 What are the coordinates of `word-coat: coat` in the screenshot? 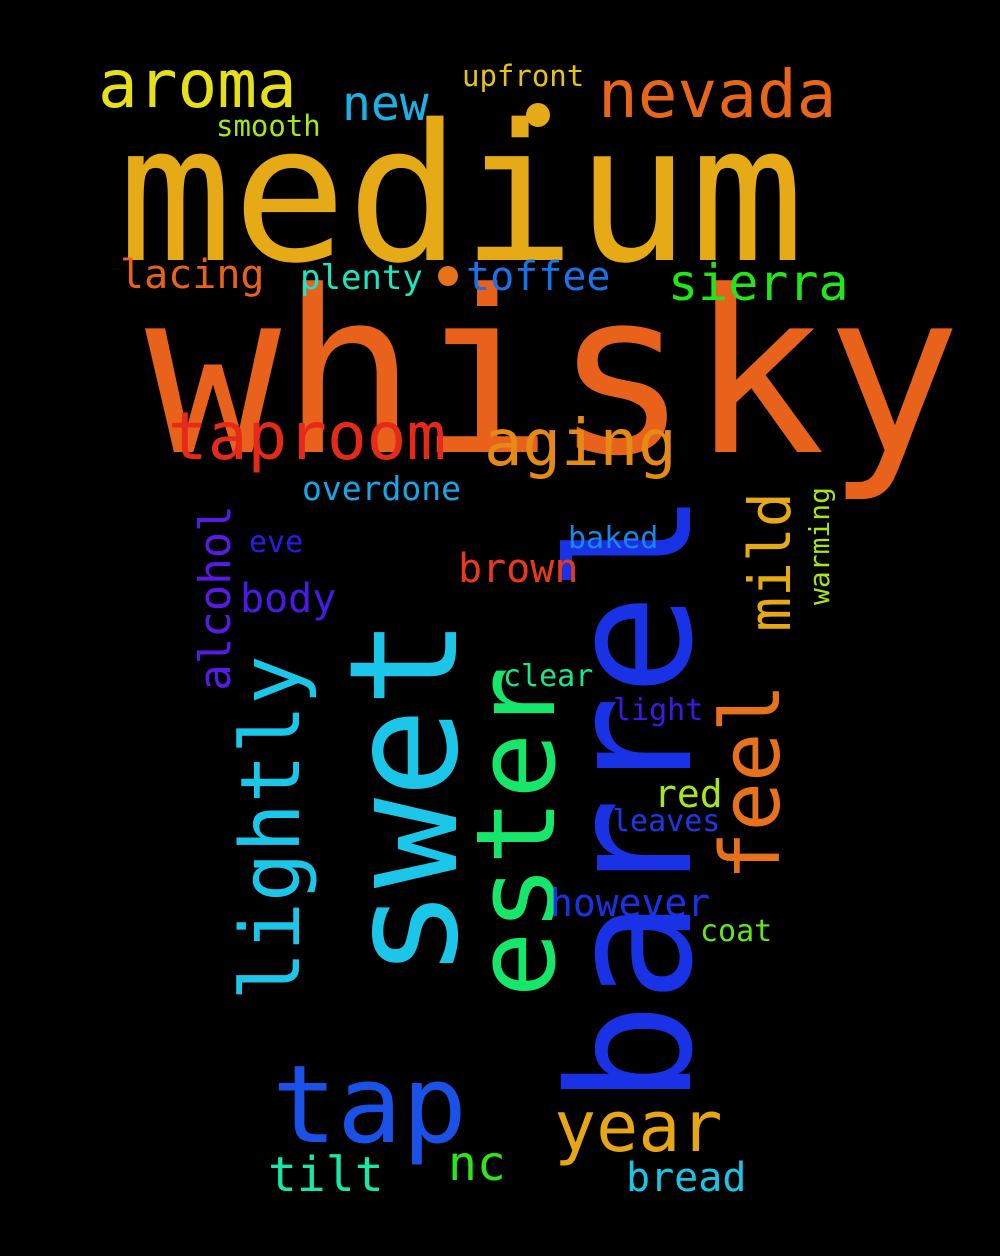 It's located at (736, 931).